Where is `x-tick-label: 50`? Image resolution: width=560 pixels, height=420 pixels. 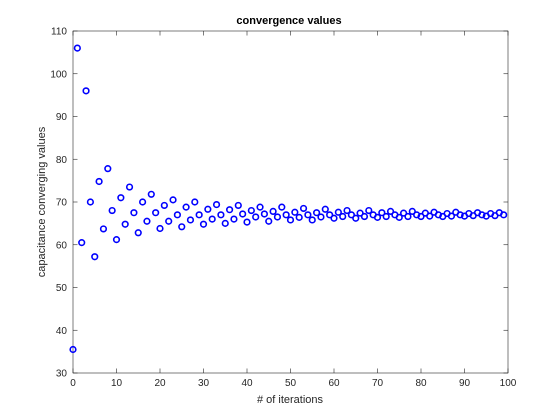
x-tick-label: 50 is located at coordinates (291, 383).